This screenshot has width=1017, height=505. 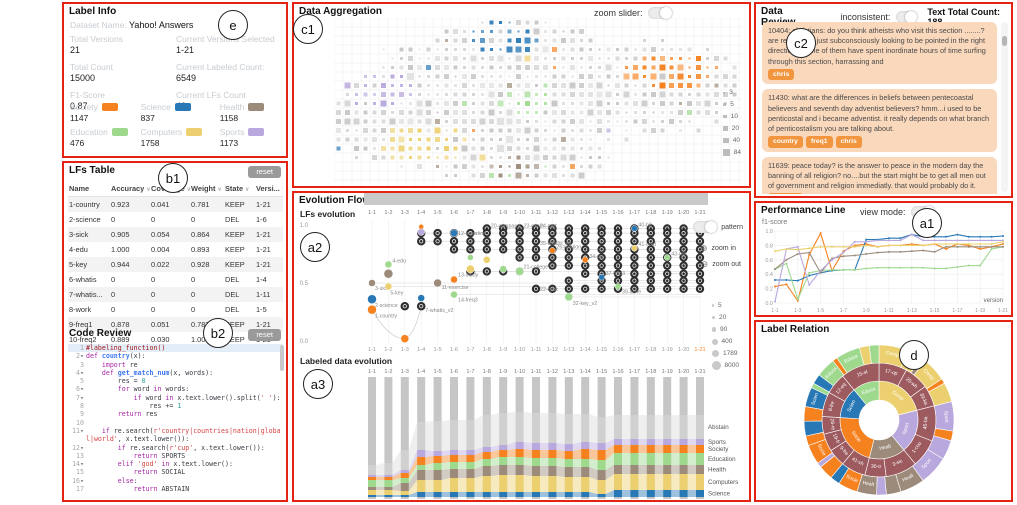 What do you see at coordinates (819, 142) in the screenshot?
I see `lf-tag: freq1` at bounding box center [819, 142].